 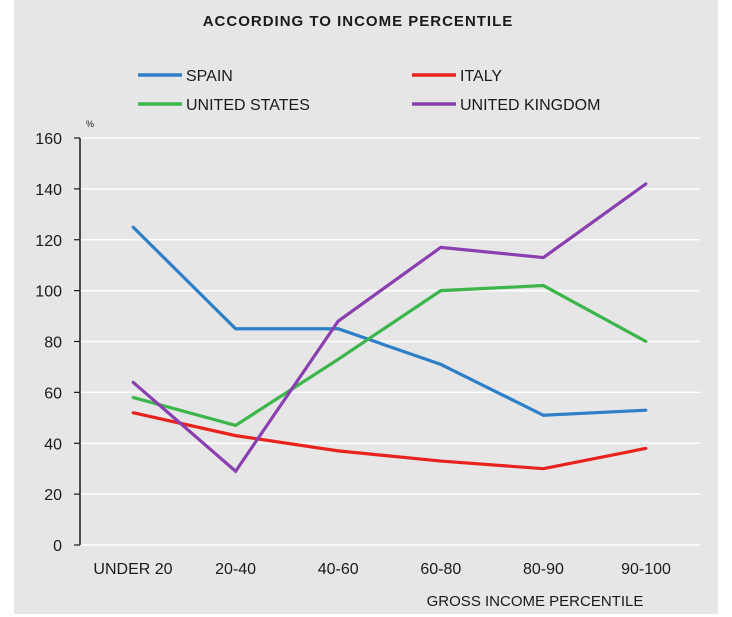 What do you see at coordinates (481, 76) in the screenshot?
I see `legend-label-italy: ITALY` at bounding box center [481, 76].